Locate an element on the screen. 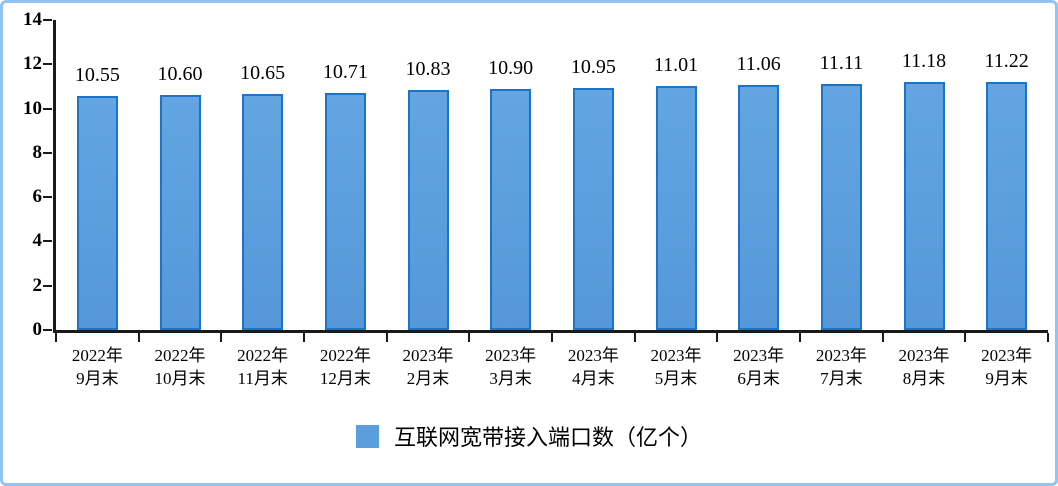 This screenshot has width=1058, height=486. x-axis-category-label-line: 3月末 is located at coordinates (510, 378).